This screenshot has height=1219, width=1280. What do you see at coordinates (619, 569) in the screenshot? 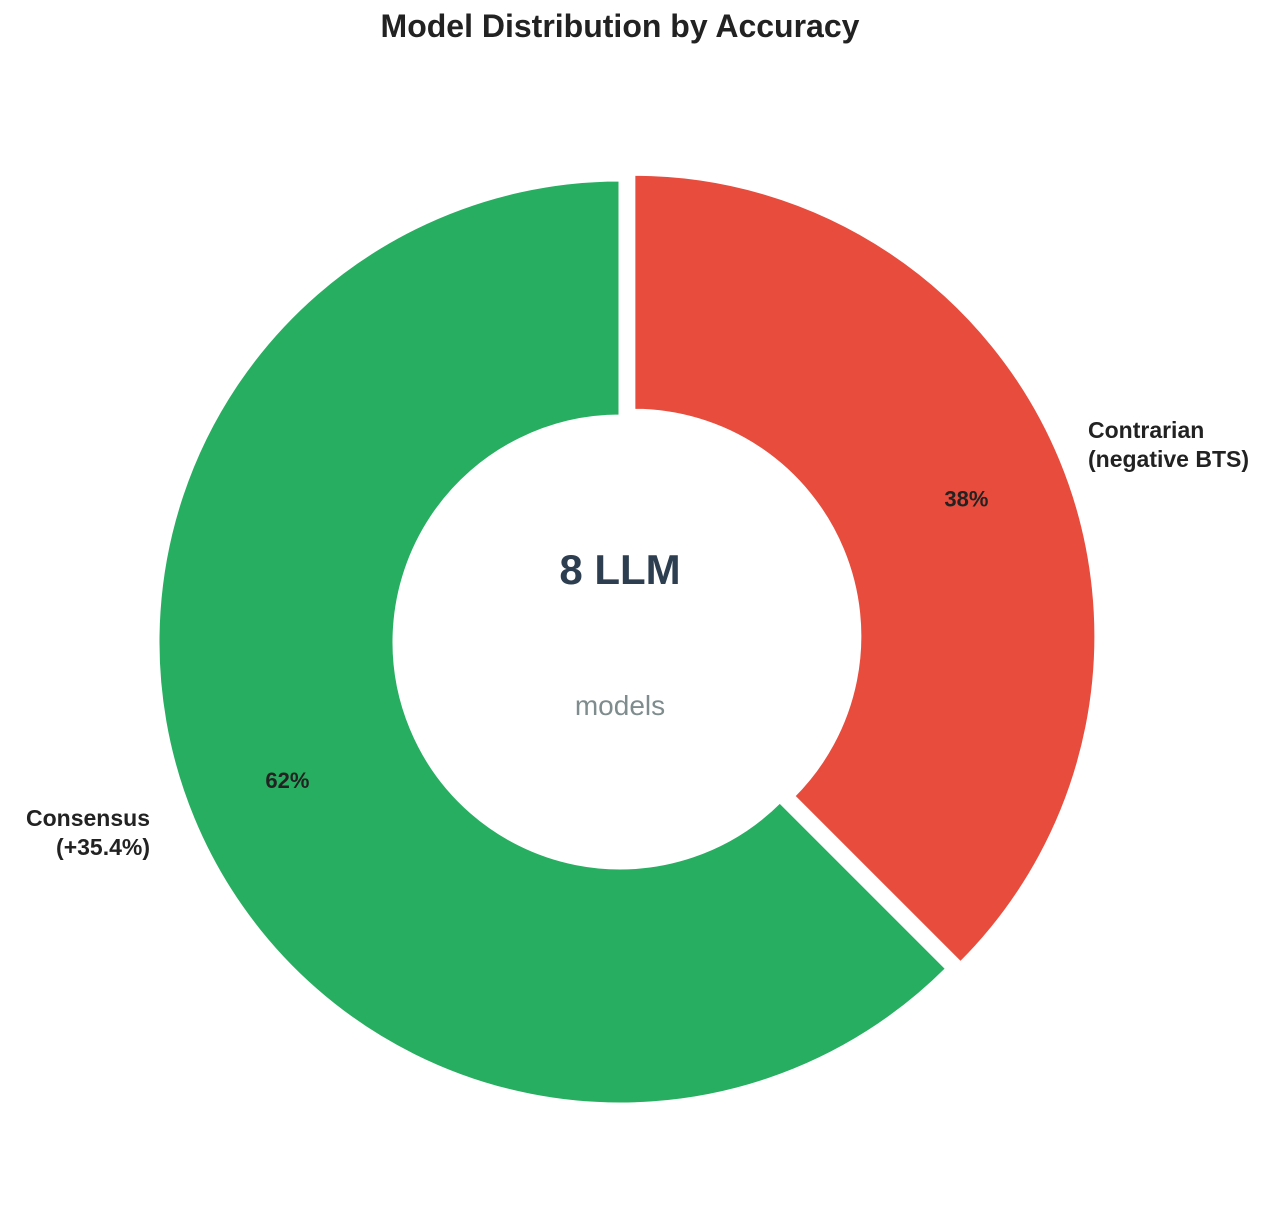
I see `center-title: 8 LLM` at bounding box center [619, 569].